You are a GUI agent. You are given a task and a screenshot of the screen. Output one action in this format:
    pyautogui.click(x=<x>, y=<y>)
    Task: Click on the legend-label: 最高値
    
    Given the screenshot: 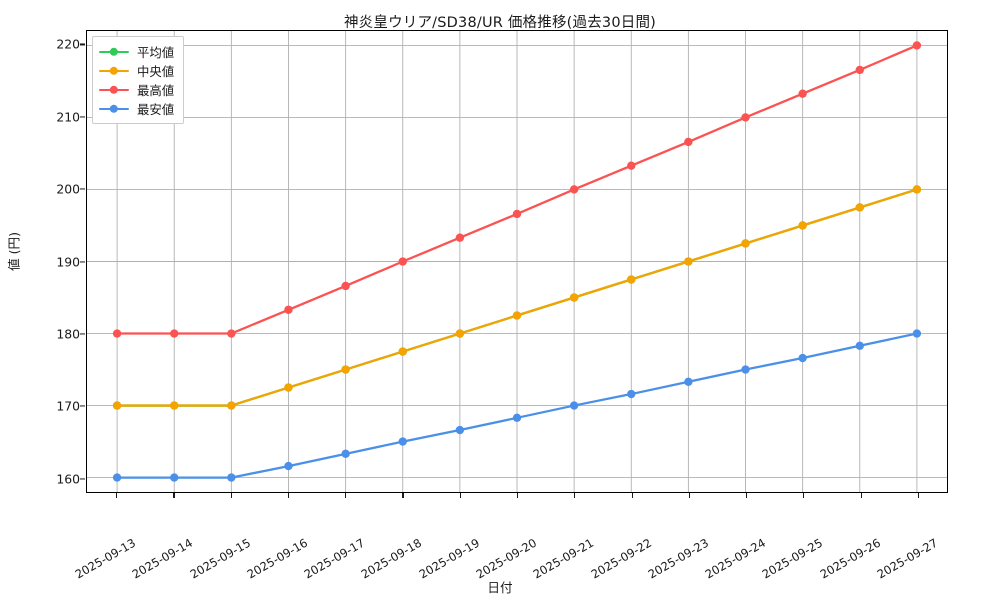 What is the action you would take?
    pyautogui.click(x=156, y=90)
    